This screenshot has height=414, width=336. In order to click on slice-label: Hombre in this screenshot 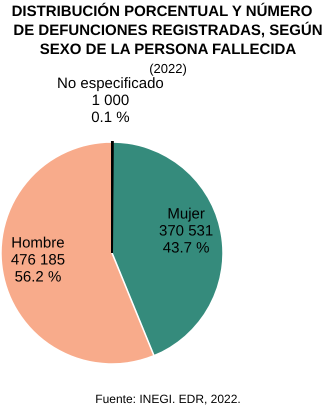, I will do `click(38, 243)`.